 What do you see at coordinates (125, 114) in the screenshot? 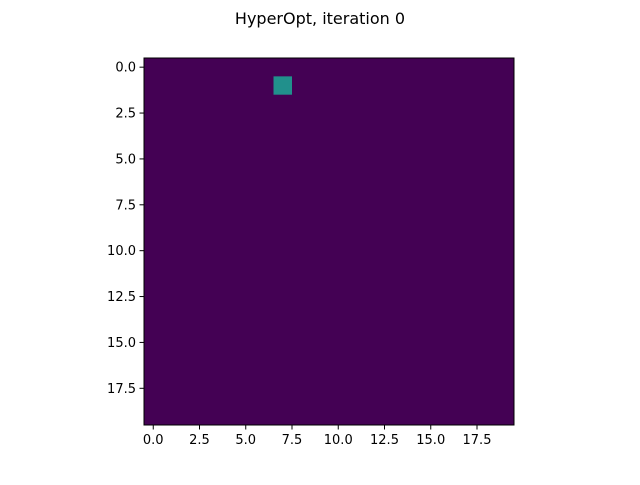
I see `y-tick-label: 2.5` at bounding box center [125, 114].